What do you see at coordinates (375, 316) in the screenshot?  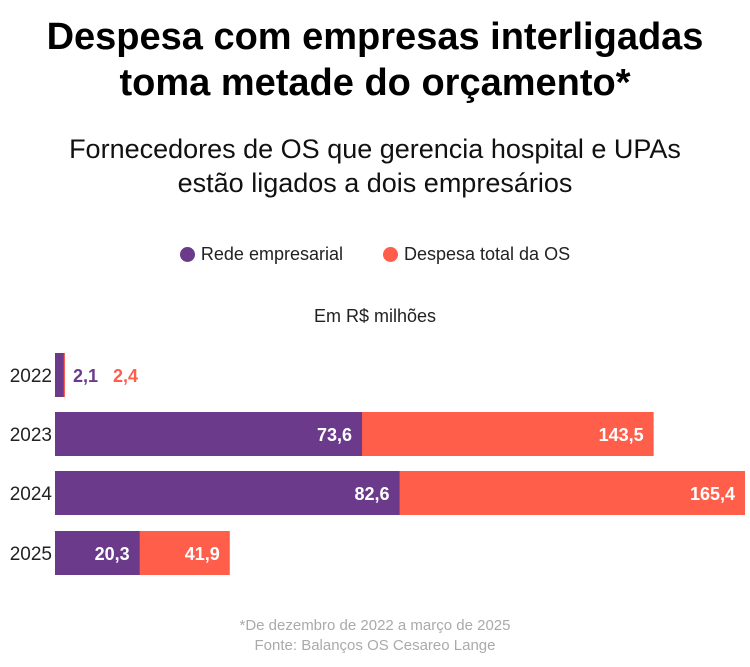 I see `unit-label: Em R$ milhões` at bounding box center [375, 316].